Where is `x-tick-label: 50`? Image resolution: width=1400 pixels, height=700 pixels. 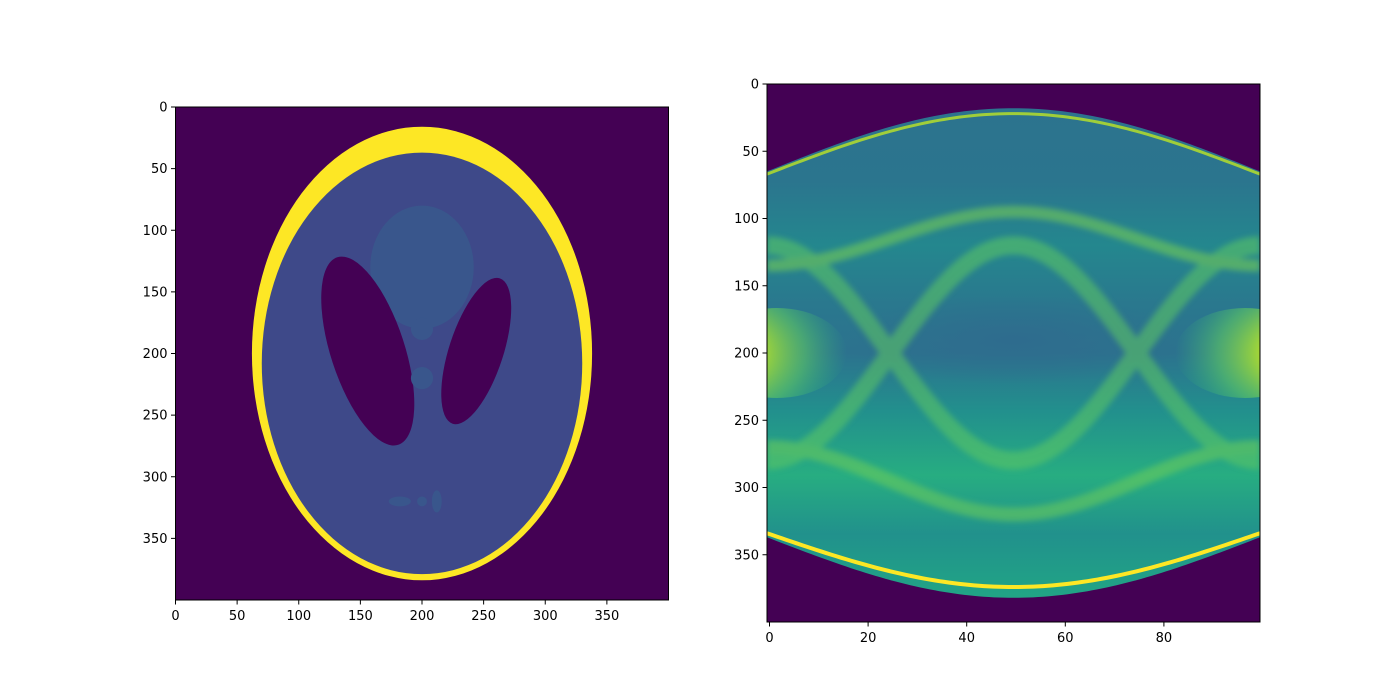
x-tick-label: 50 is located at coordinates (237, 616).